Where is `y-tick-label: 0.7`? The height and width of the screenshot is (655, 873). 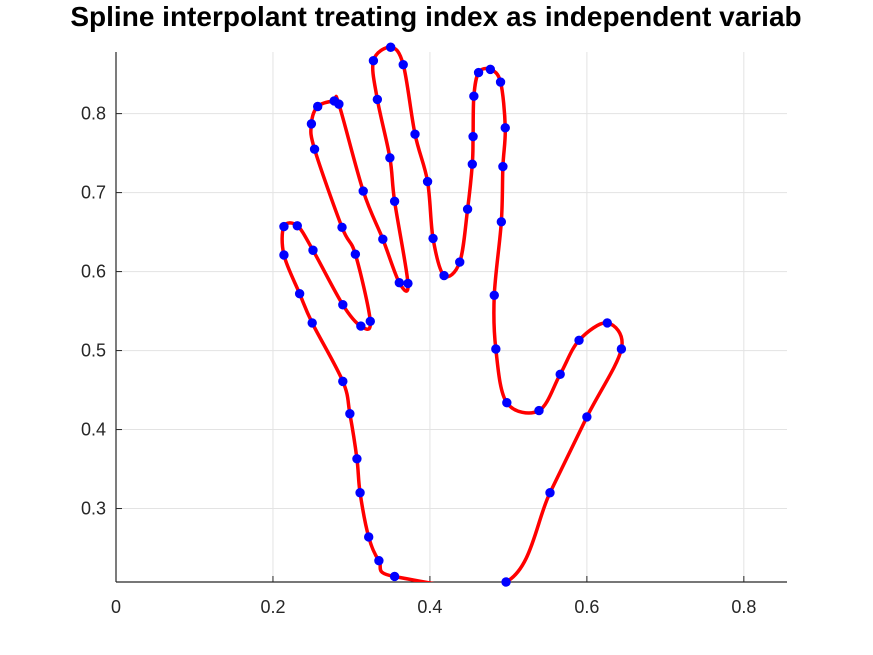
y-tick-label: 0.7 is located at coordinates (93, 193).